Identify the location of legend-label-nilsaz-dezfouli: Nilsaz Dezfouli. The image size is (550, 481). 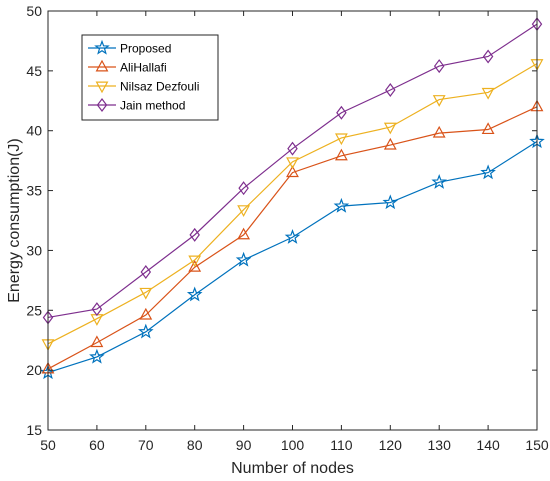
(159, 87).